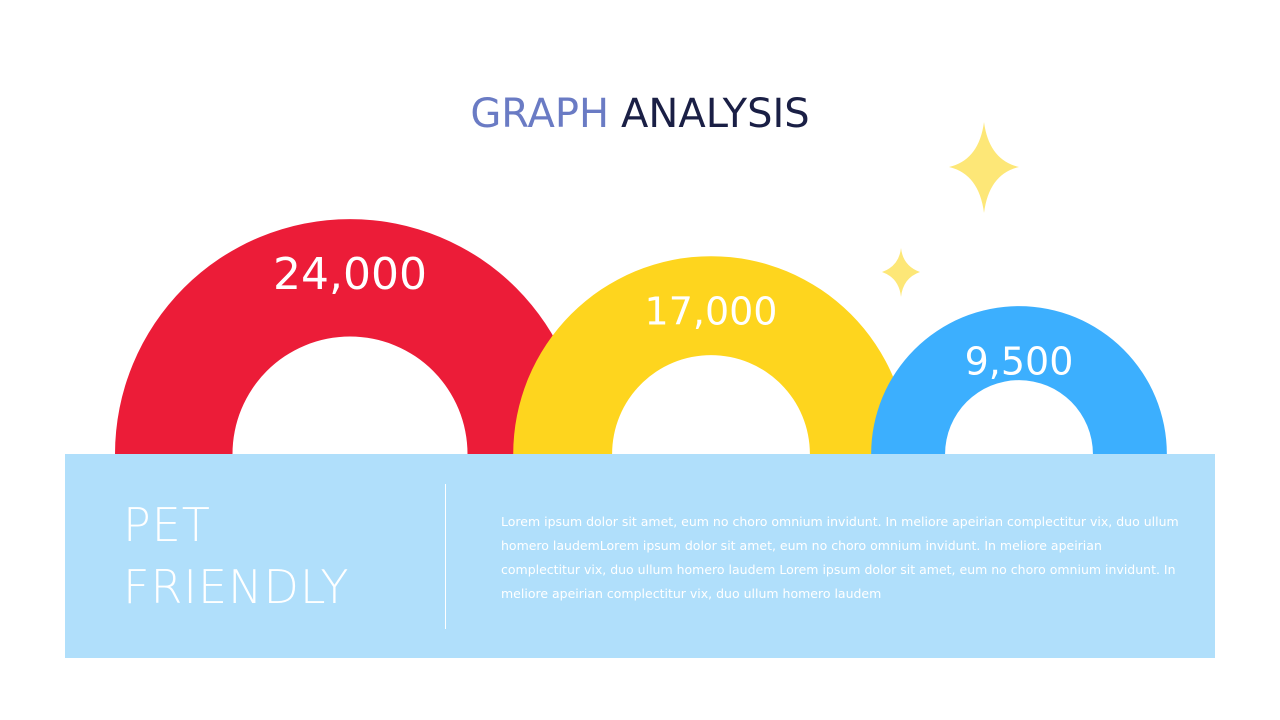  What do you see at coordinates (350, 274) in the screenshot?
I see `value-label: 24,000` at bounding box center [350, 274].